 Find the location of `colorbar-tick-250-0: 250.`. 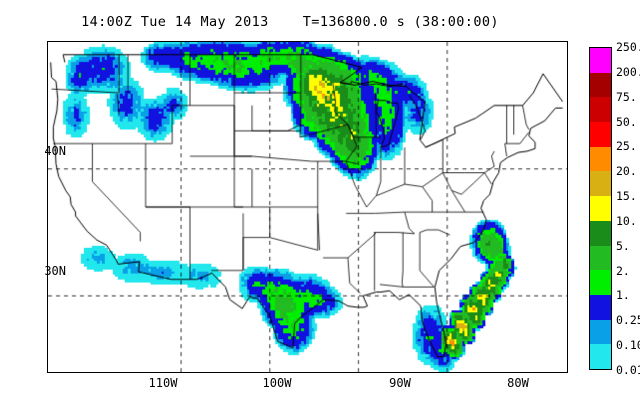

colorbar-tick-250-0: 250. is located at coordinates (628, 47).